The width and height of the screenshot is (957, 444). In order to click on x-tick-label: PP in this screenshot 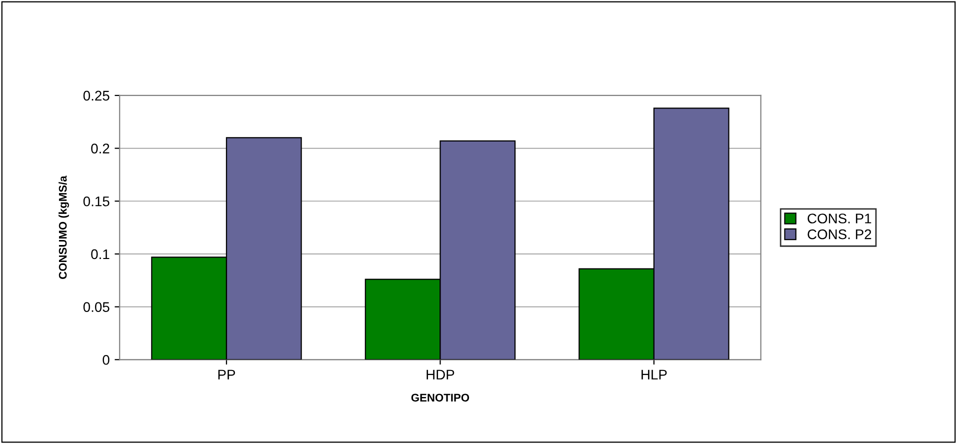, I will do `click(227, 375)`.